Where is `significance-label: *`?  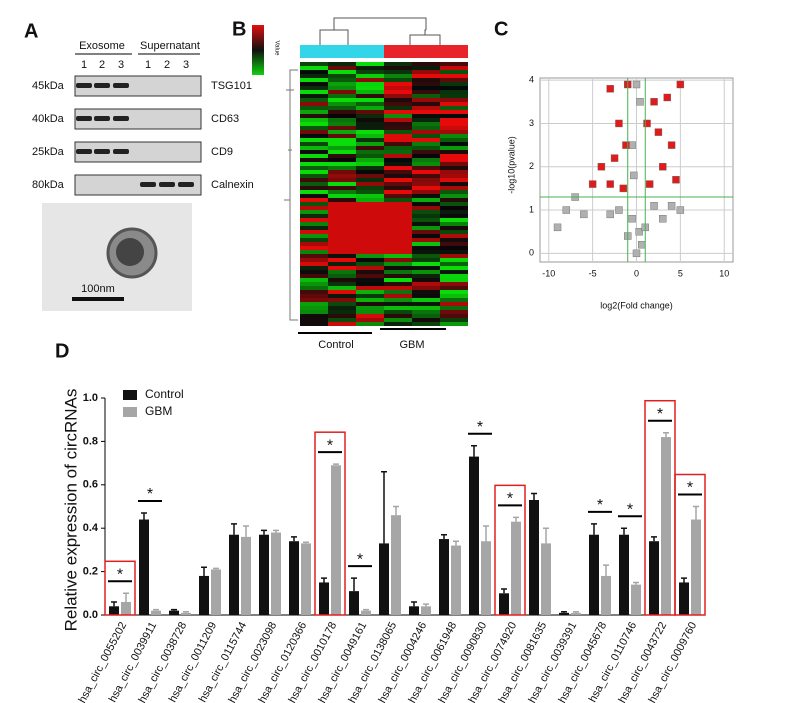
significance-label: * is located at coordinates (600, 505).